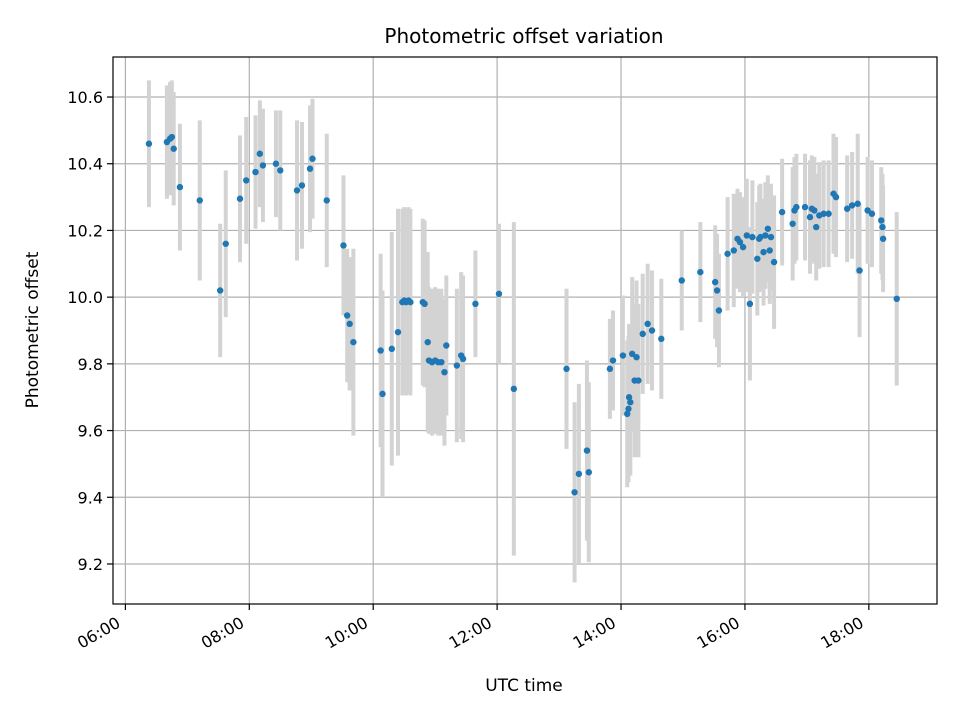 The height and width of the screenshot is (720, 960). Describe the element at coordinates (85, 230) in the screenshot. I see `y-tick-label: 10.2` at that location.